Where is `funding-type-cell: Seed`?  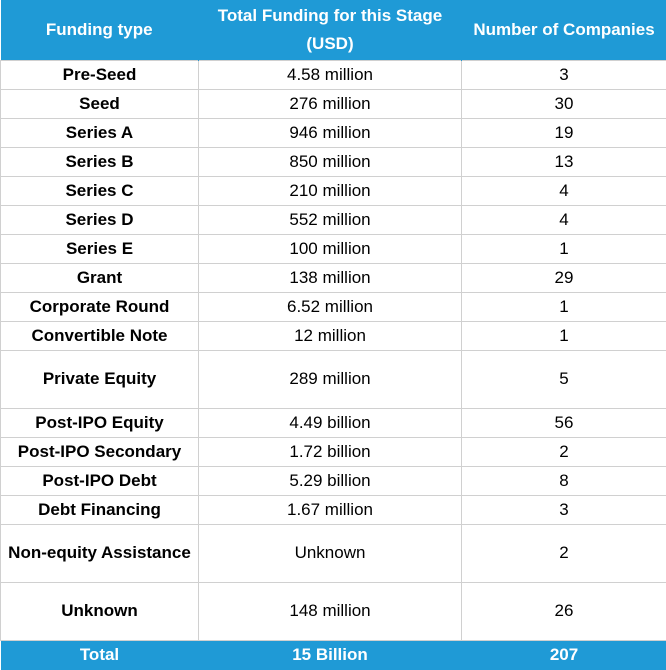
funding-type-cell: Seed is located at coordinates (100, 103).